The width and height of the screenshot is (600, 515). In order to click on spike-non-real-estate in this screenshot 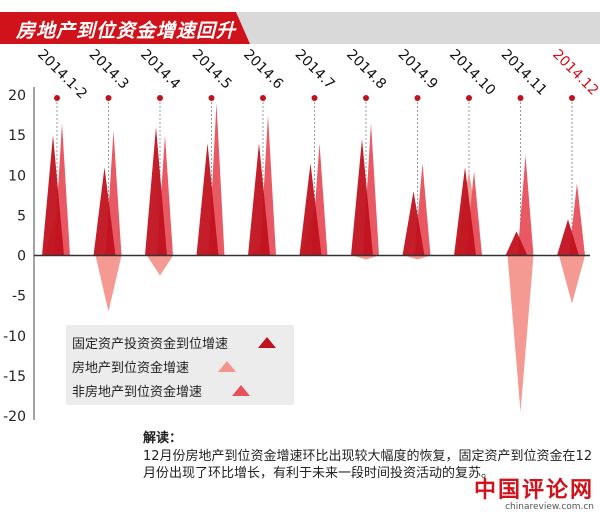, I will do `click(525, 205)`.